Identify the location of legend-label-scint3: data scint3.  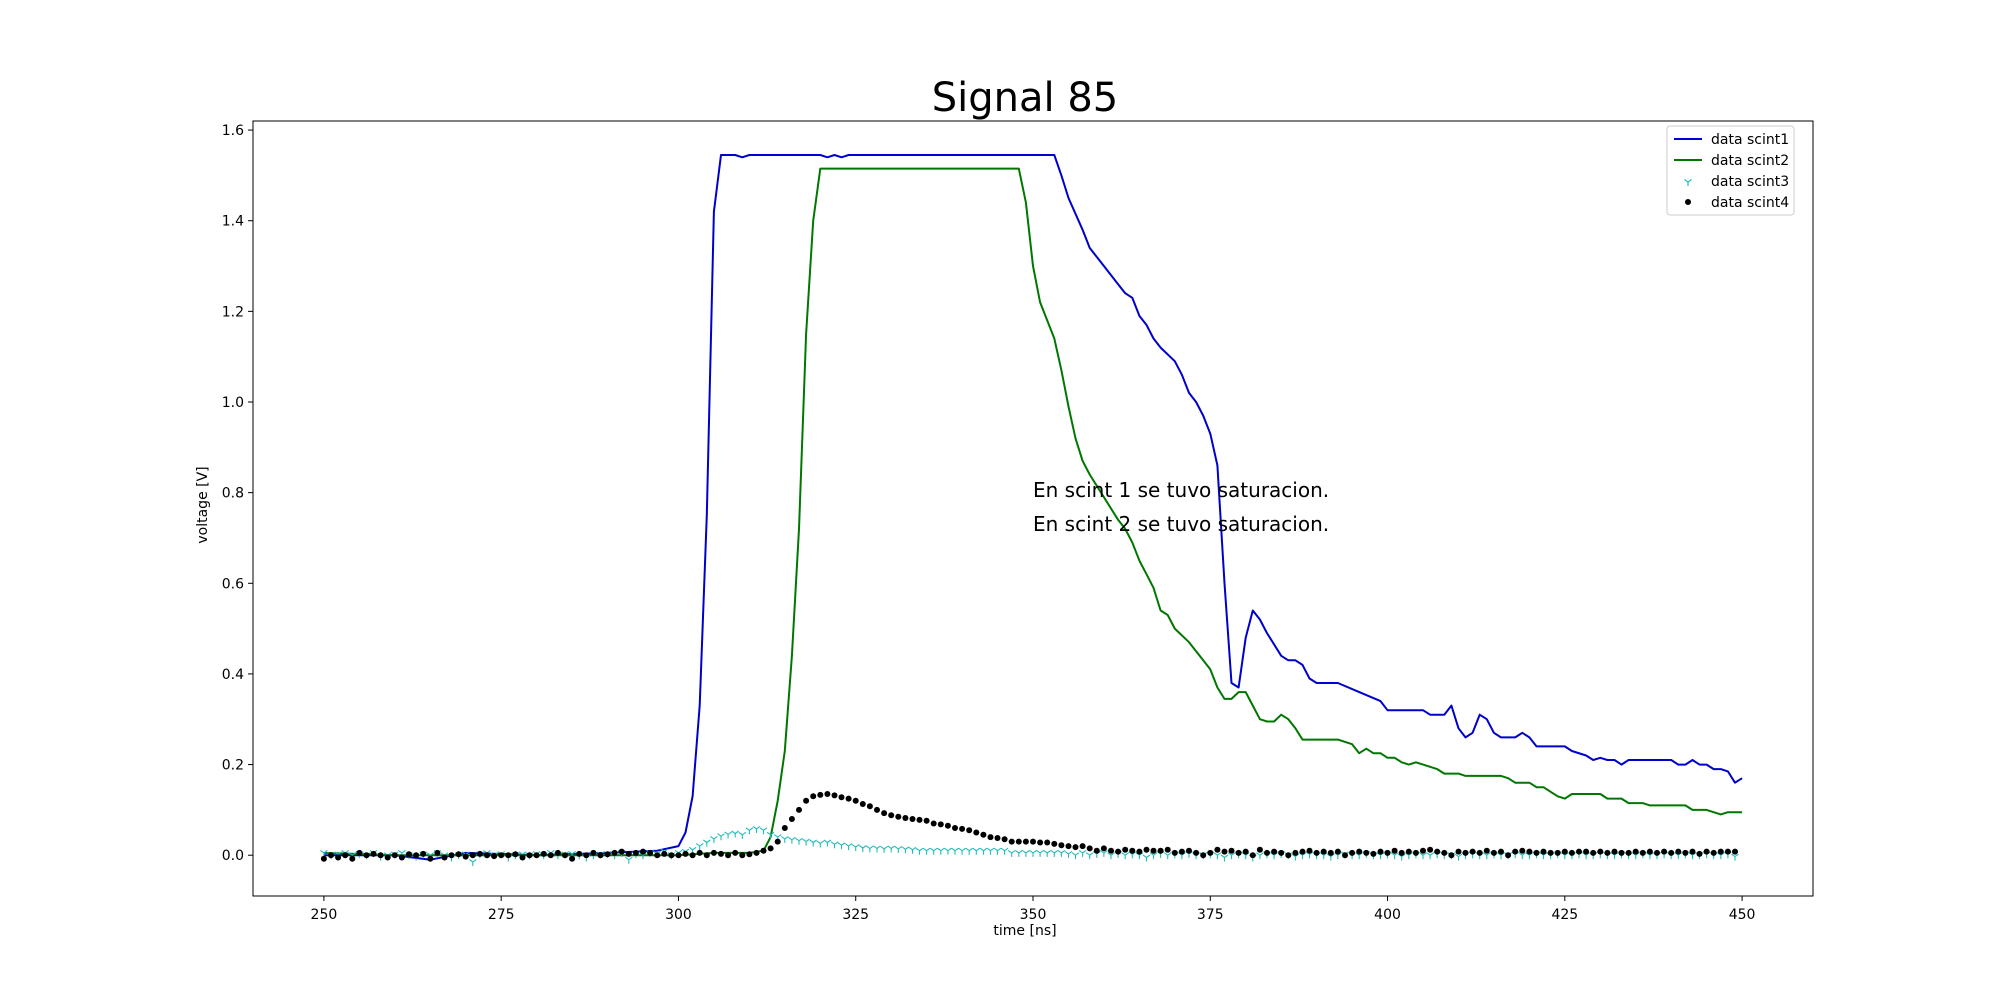
(1750, 182).